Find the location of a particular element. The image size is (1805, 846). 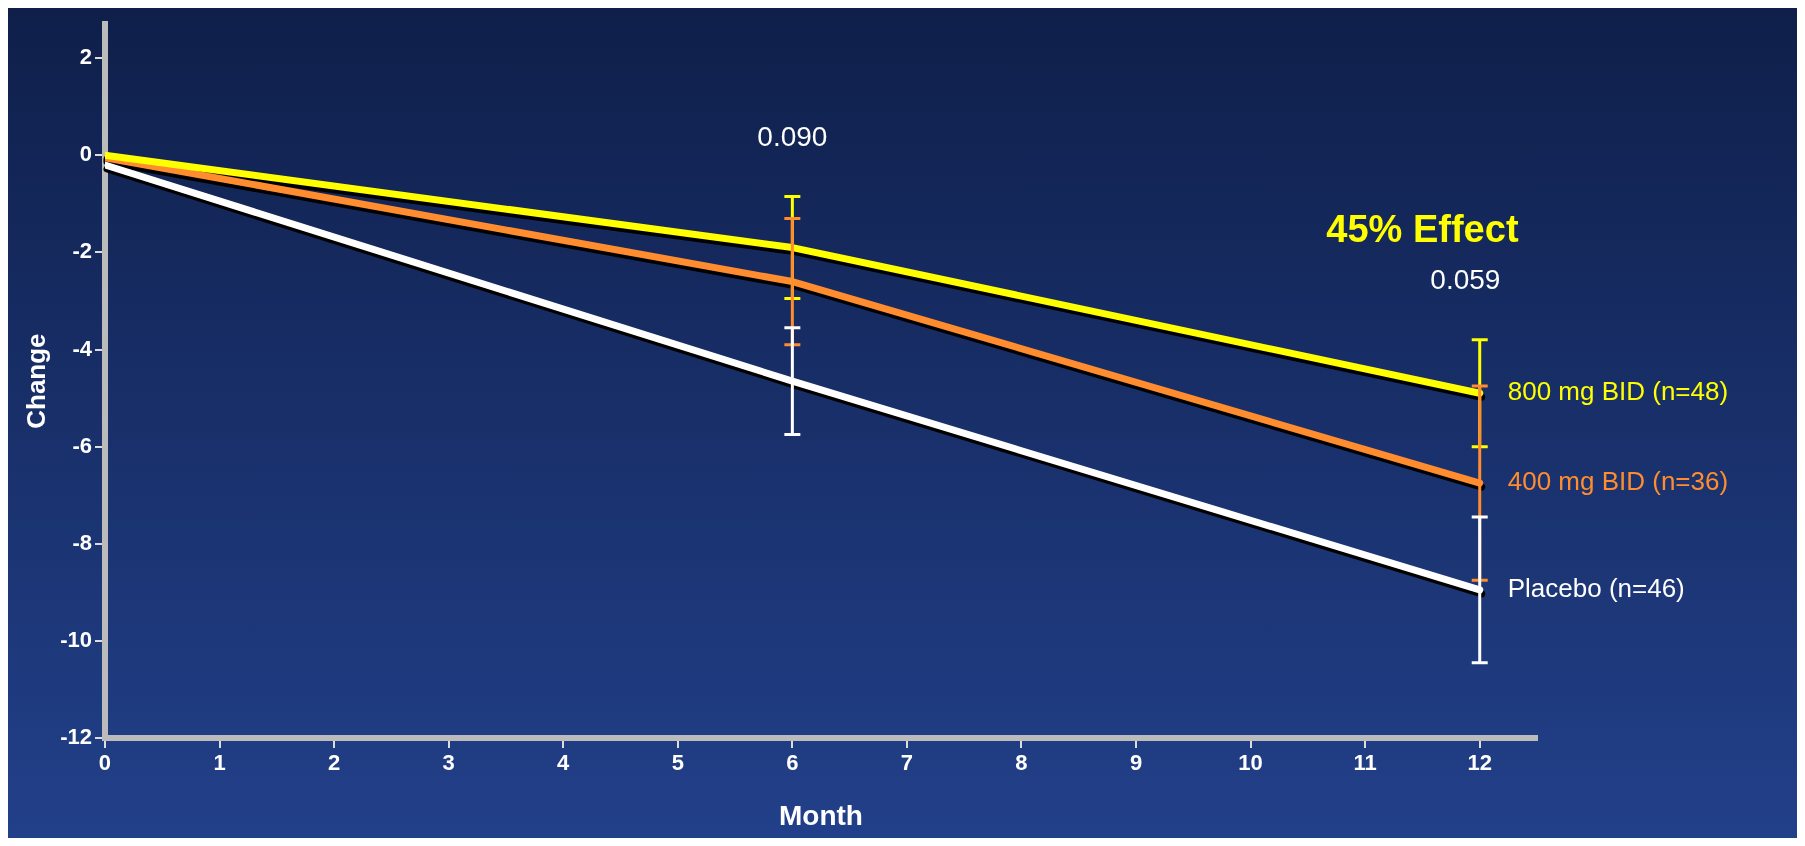

x-tick-label: 0 is located at coordinates (105, 763).